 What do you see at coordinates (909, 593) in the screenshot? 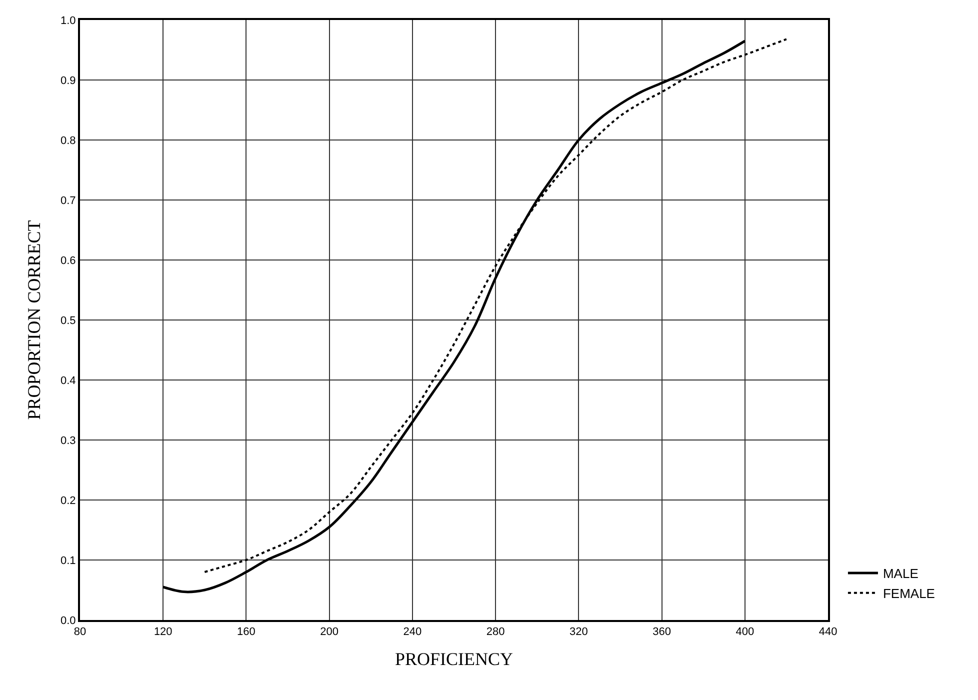
I see `legend-label: FEMALE` at bounding box center [909, 593].